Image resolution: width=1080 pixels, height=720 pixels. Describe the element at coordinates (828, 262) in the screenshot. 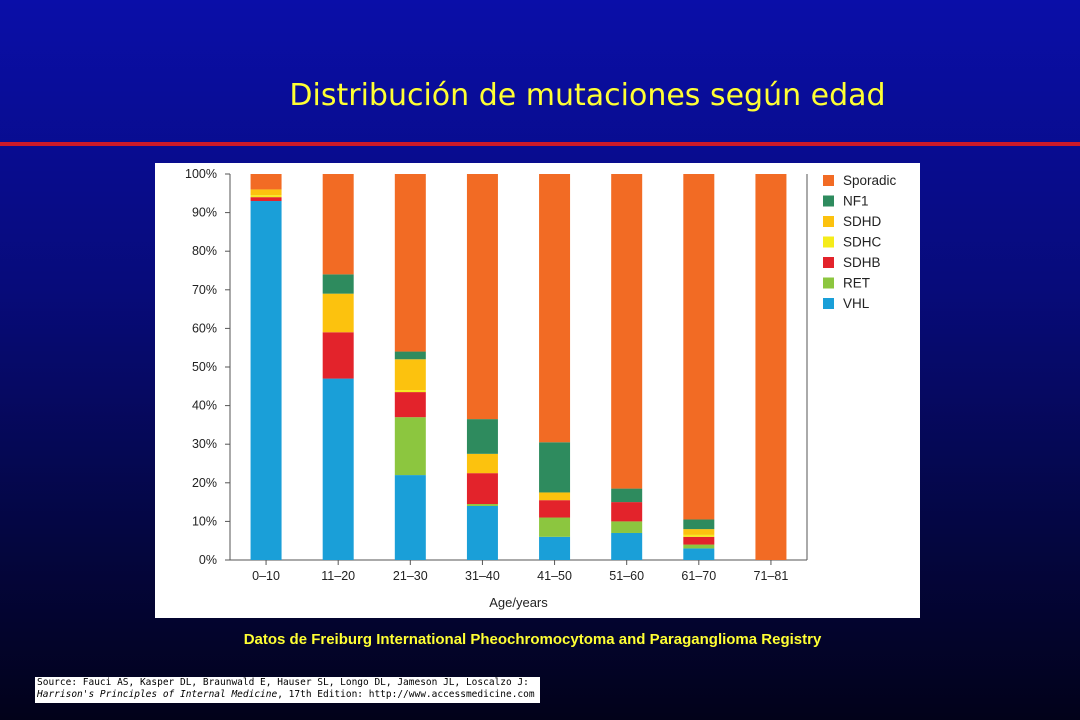

I see `legend-swatch-sdhb` at that location.